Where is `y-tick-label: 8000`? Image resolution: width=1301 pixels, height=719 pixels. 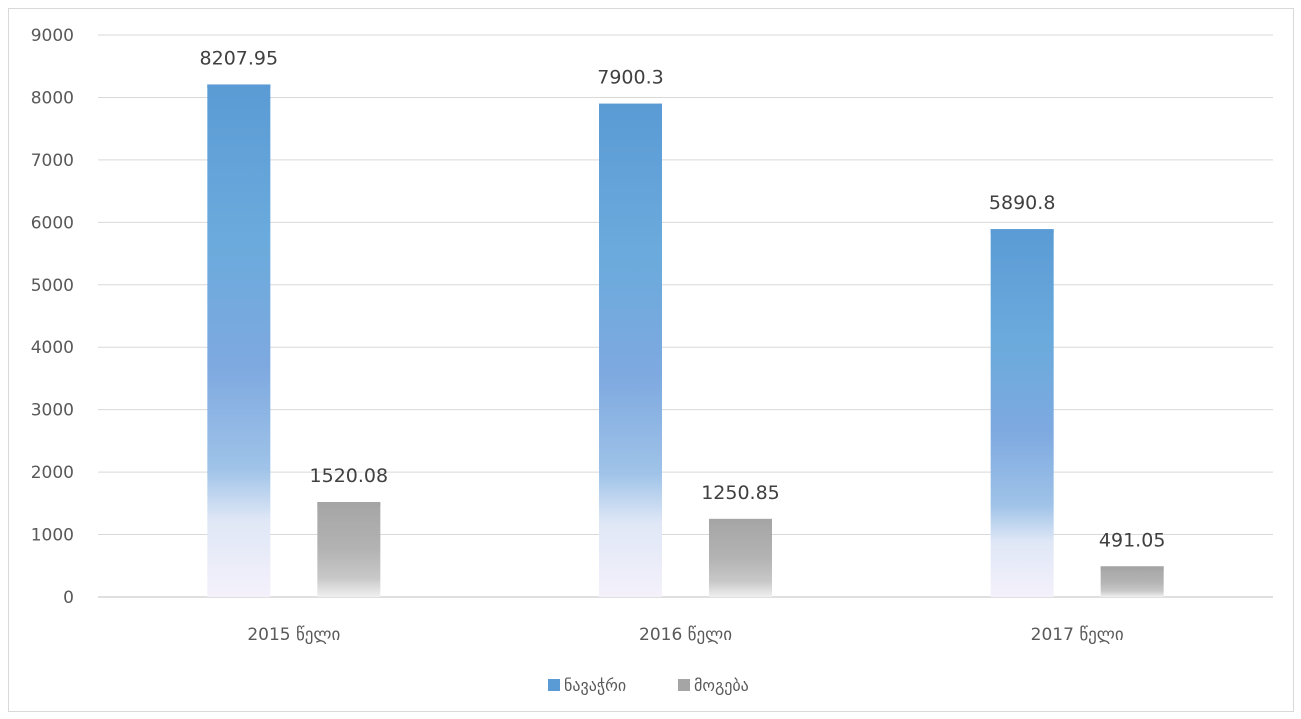 y-tick-label: 8000 is located at coordinates (52, 98).